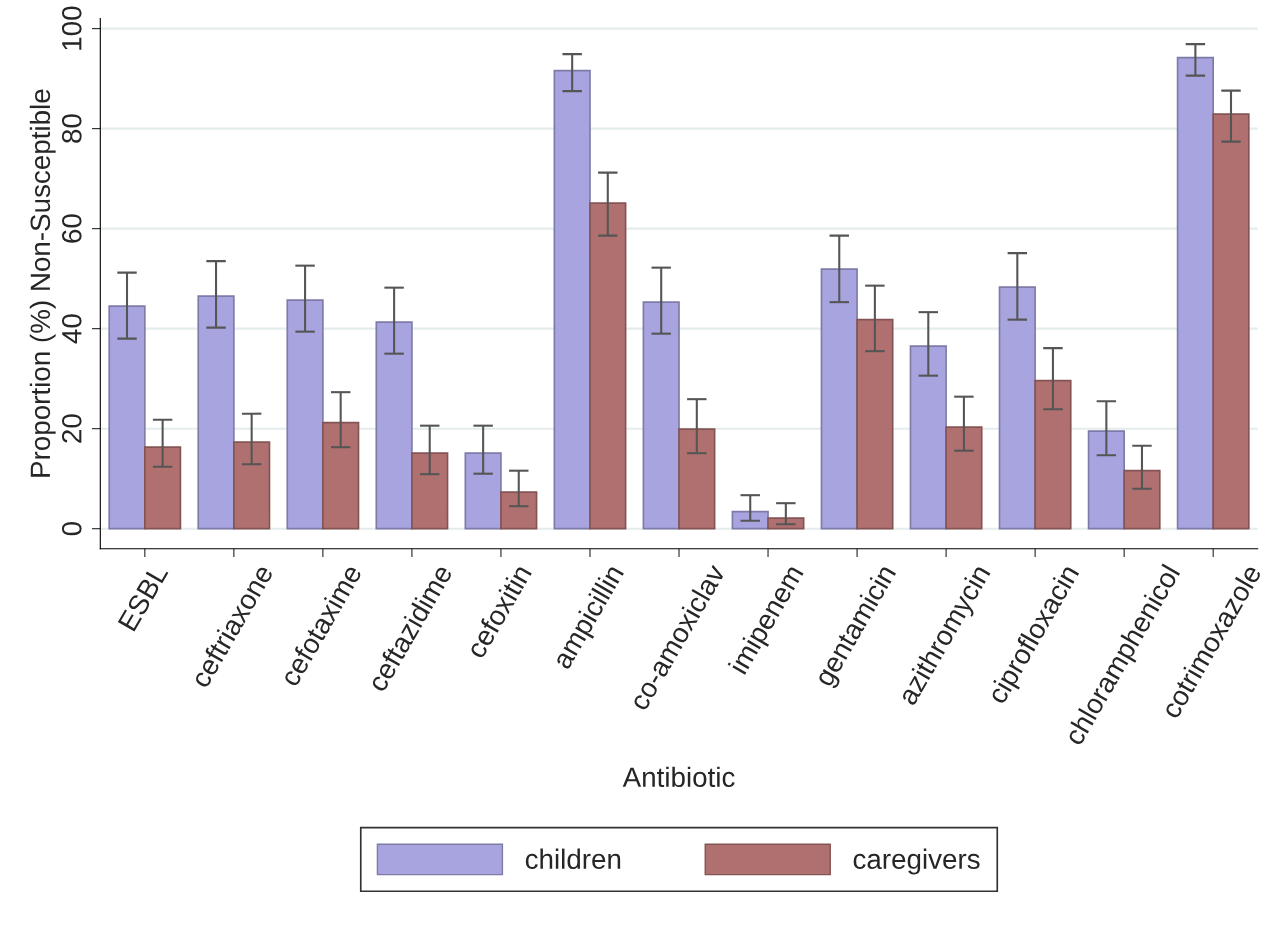 This screenshot has height=930, width=1286. I want to click on y-tick-label: 60, so click(71, 228).